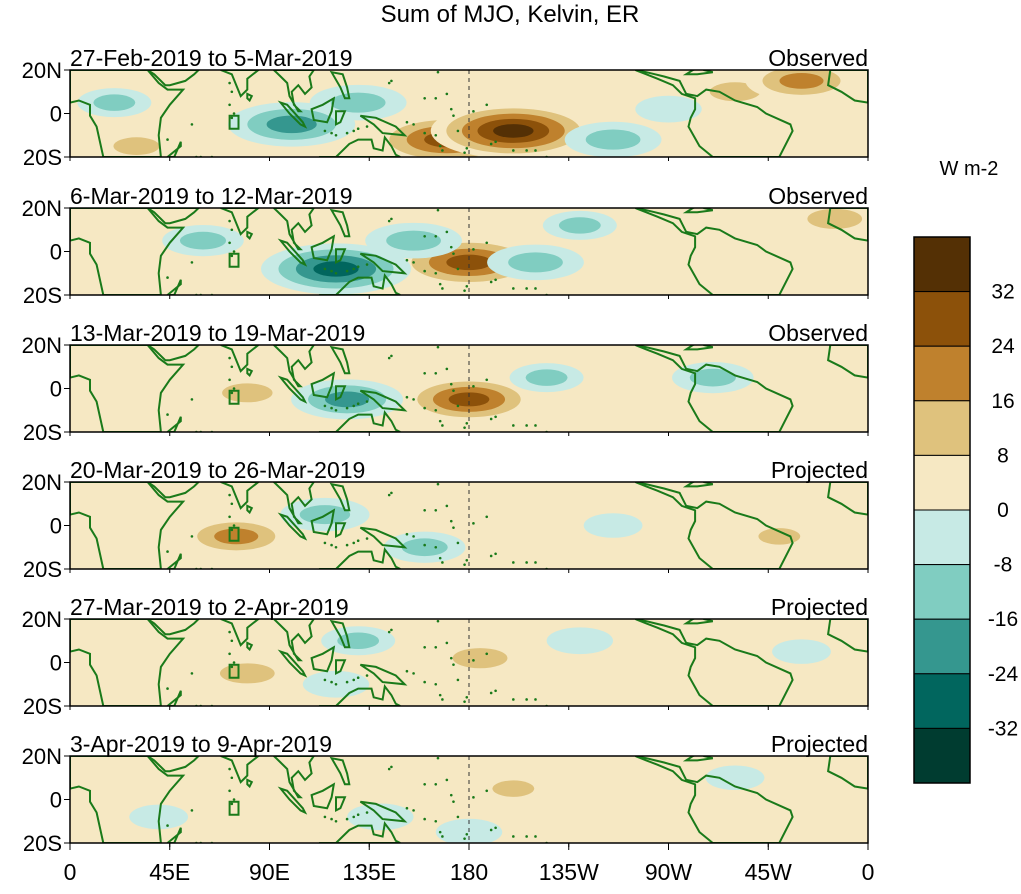 The image size is (1021, 894). What do you see at coordinates (510, 14) in the screenshot?
I see `chart-title: Sum of MJO, Kelvin, ER` at bounding box center [510, 14].